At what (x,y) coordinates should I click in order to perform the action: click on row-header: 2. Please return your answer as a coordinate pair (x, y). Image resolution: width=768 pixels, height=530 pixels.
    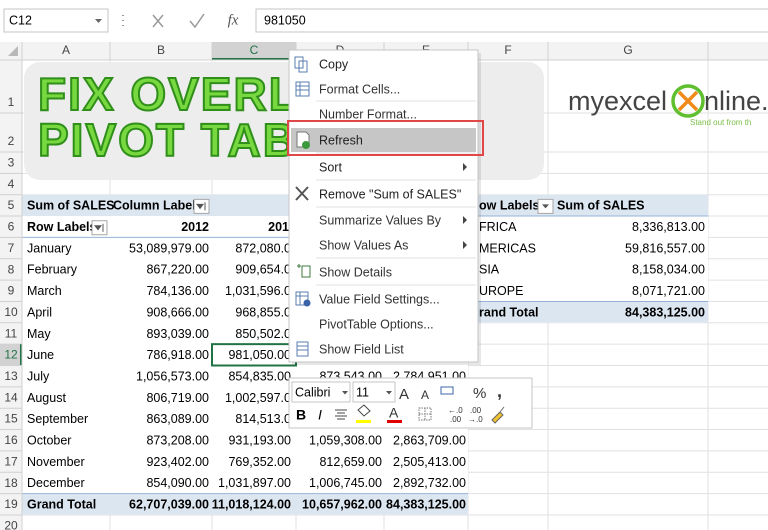
    Looking at the image, I should click on (11, 141).